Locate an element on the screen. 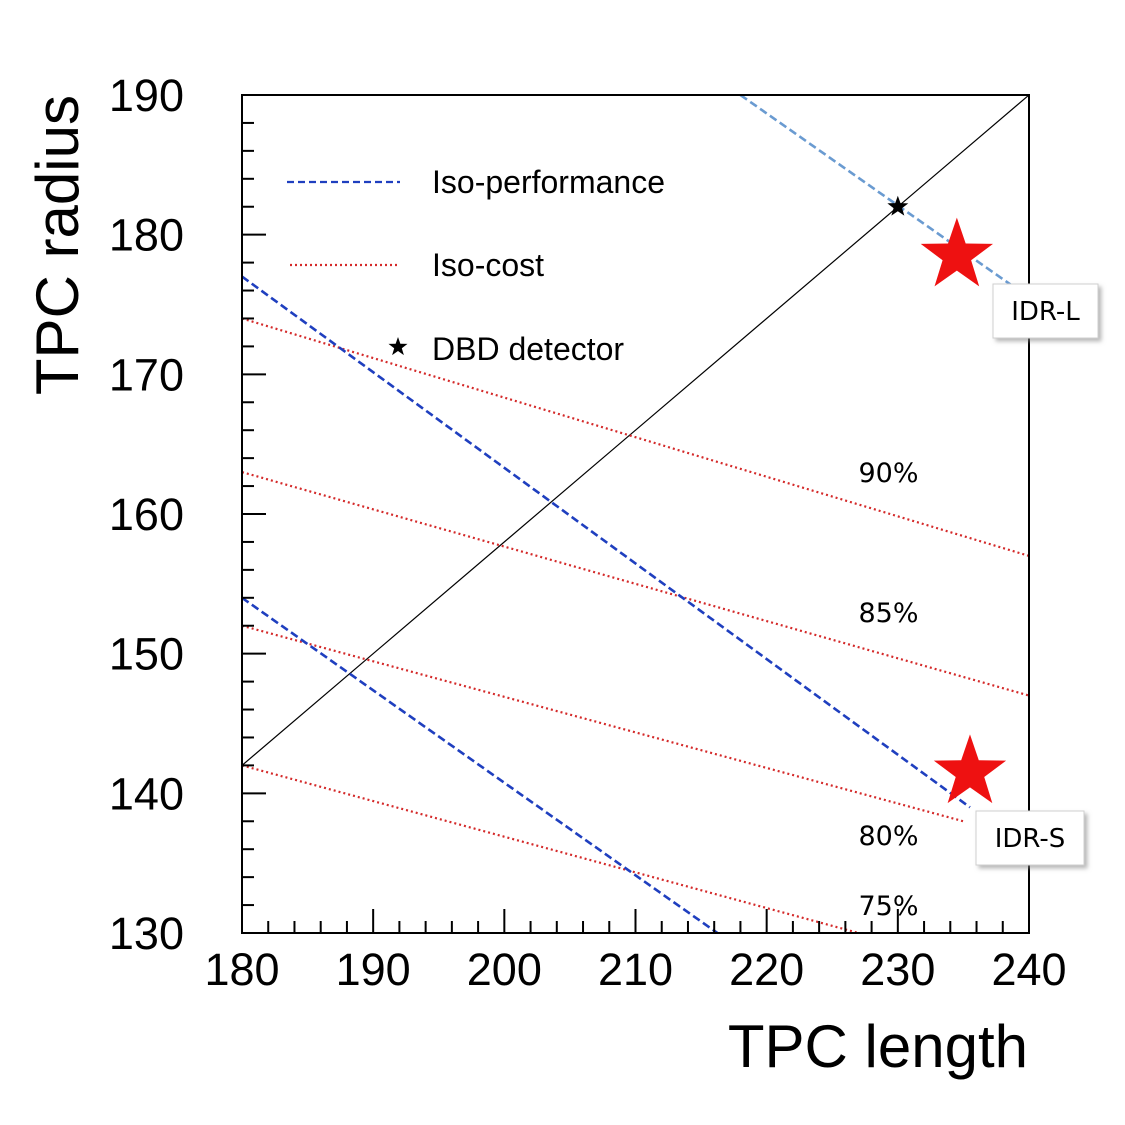  iso-cost-labels: 90% 85% 80% 75% is located at coordinates (888, 690).